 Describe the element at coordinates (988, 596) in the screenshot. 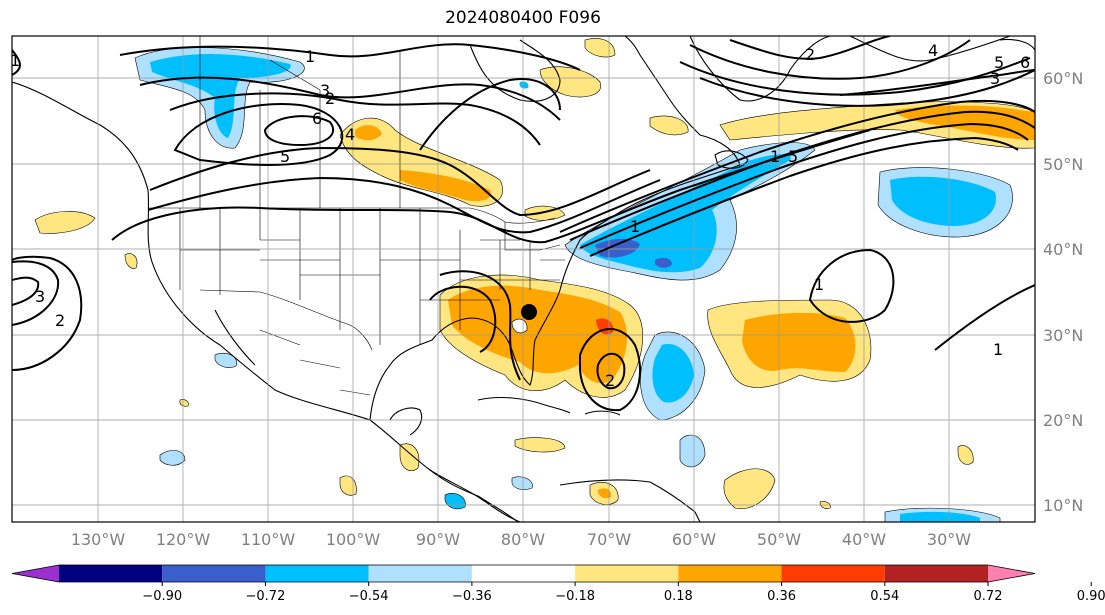

I see `colorbar-tick-label: 0.72` at that location.